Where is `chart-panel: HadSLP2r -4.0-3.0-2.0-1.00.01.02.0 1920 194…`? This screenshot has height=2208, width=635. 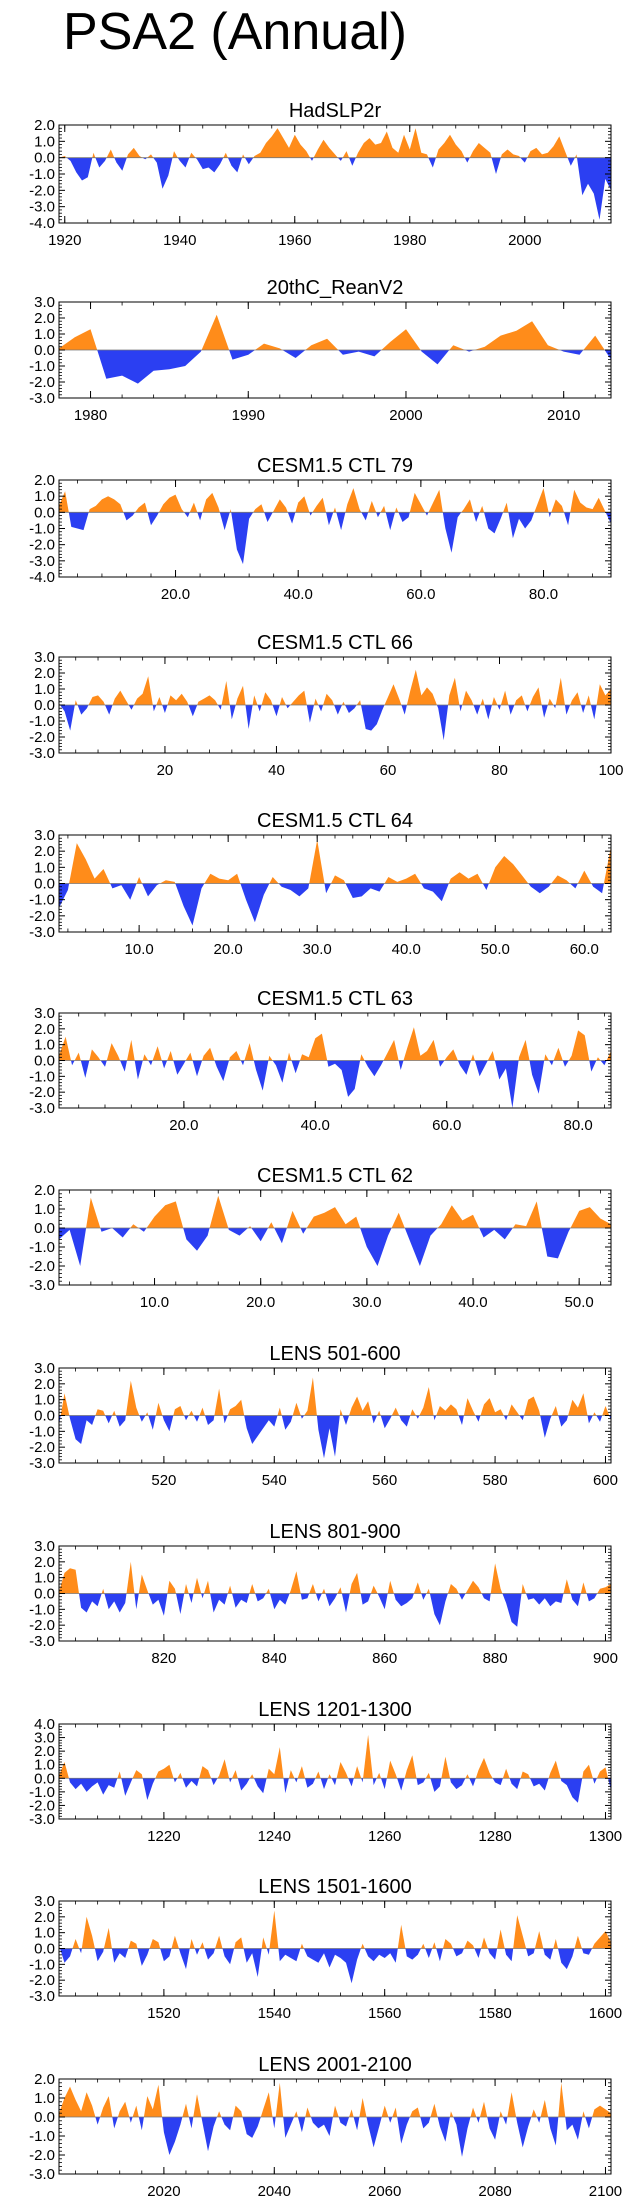
chart-panel: HadSLP2r -4.0-3.0-2.0-1.00.01.02.0 1920 194… is located at coordinates (320, 174).